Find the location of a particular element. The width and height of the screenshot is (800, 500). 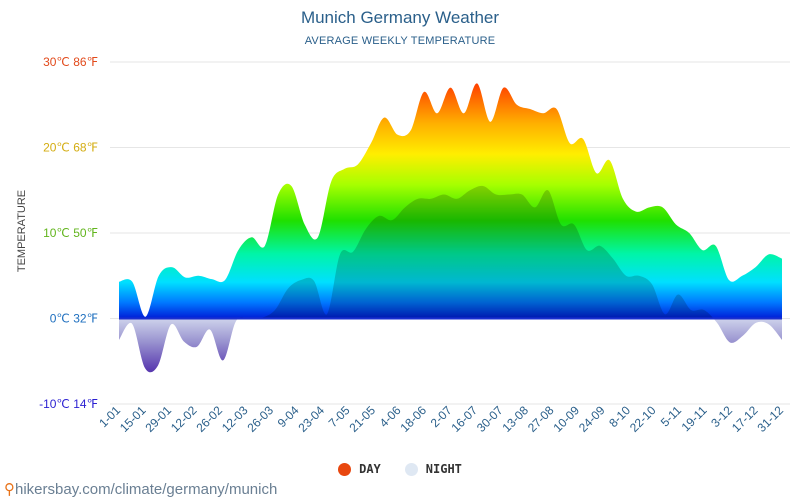

x-tick-label: 17-12 is located at coordinates (745, 419).